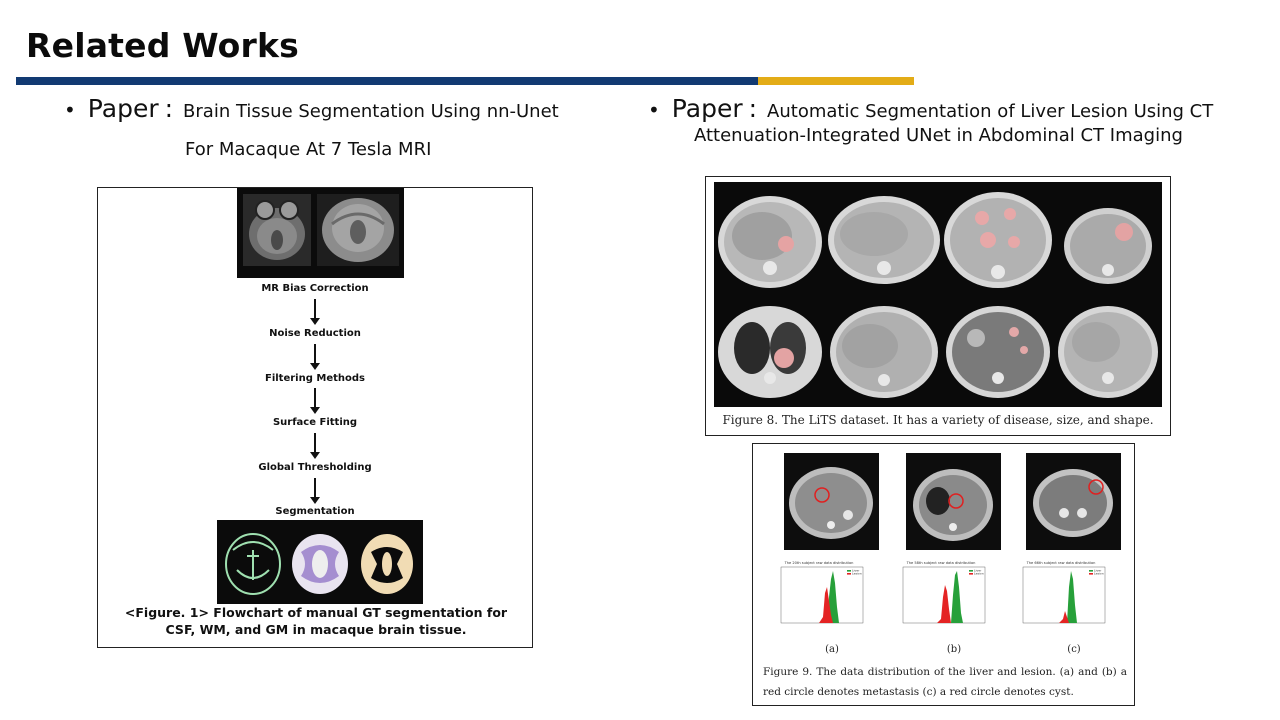 Image resolution: width=1280 pixels, height=720 pixels. Describe the element at coordinates (320, 562) in the screenshot. I see `segmentation-masks-image` at that location.